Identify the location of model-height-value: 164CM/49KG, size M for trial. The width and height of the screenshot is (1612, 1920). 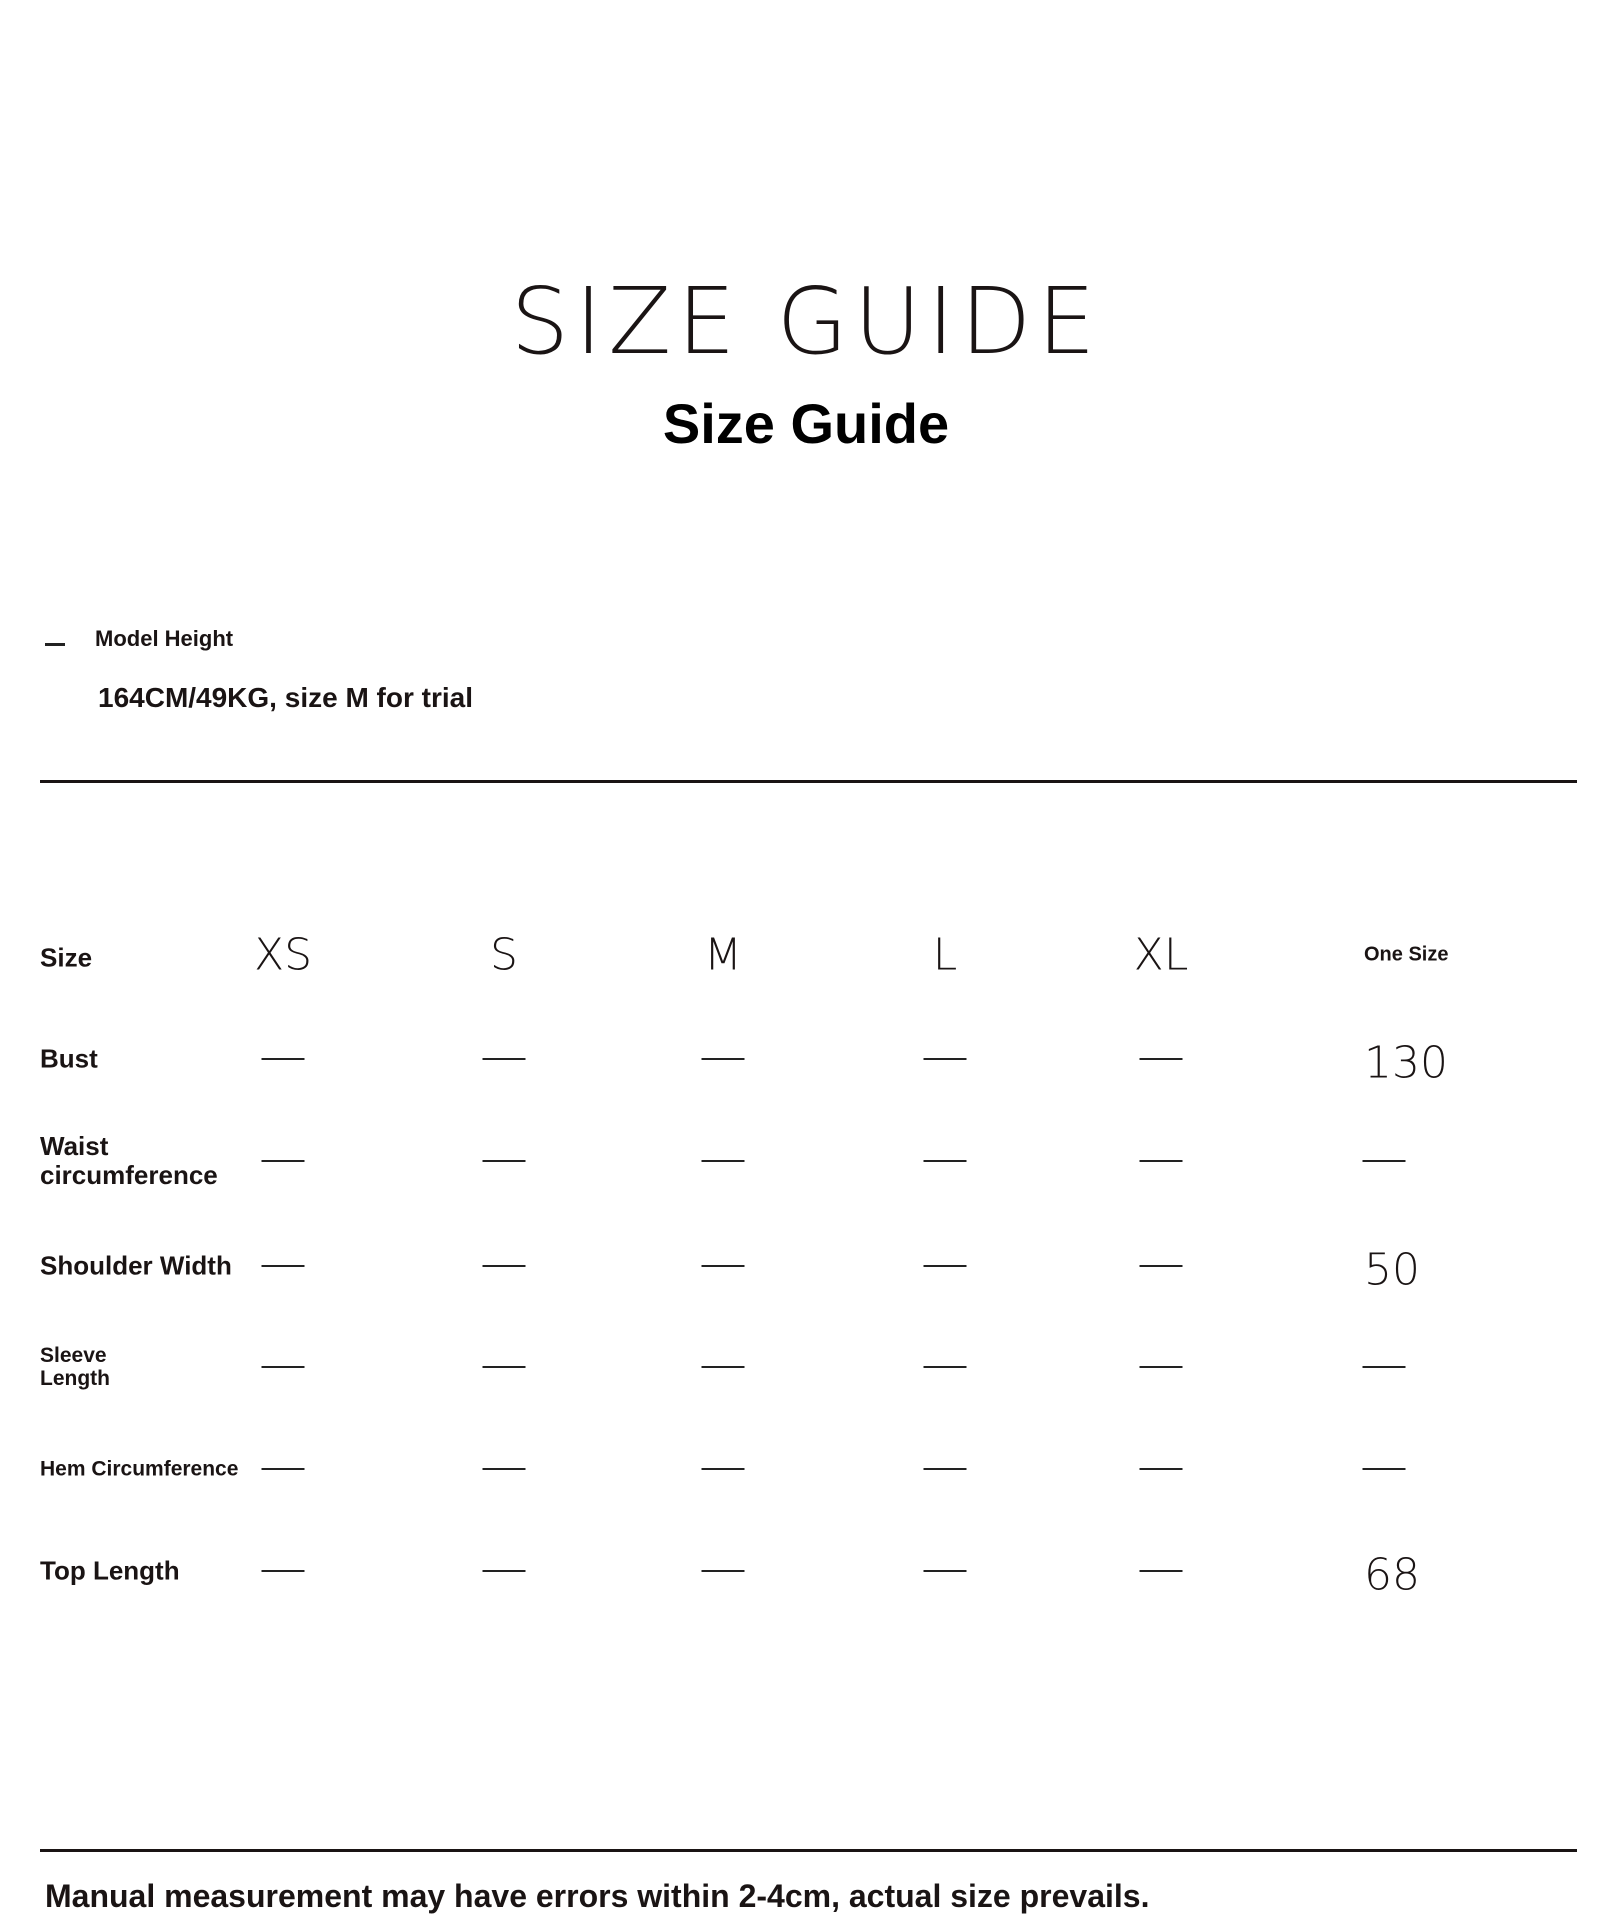
(286, 697).